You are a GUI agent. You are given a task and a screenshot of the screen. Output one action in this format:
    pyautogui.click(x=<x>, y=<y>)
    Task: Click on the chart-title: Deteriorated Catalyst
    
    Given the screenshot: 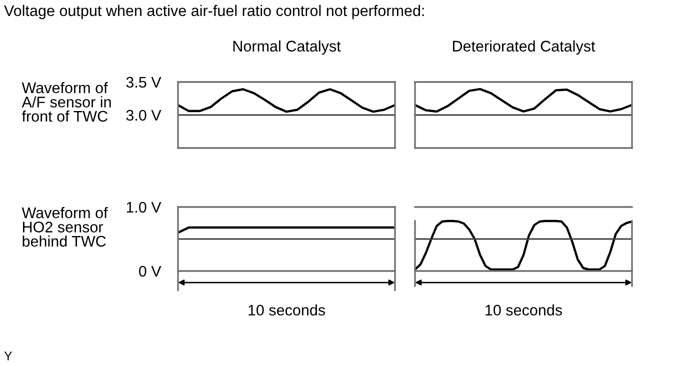 What is the action you would take?
    pyautogui.click(x=524, y=47)
    